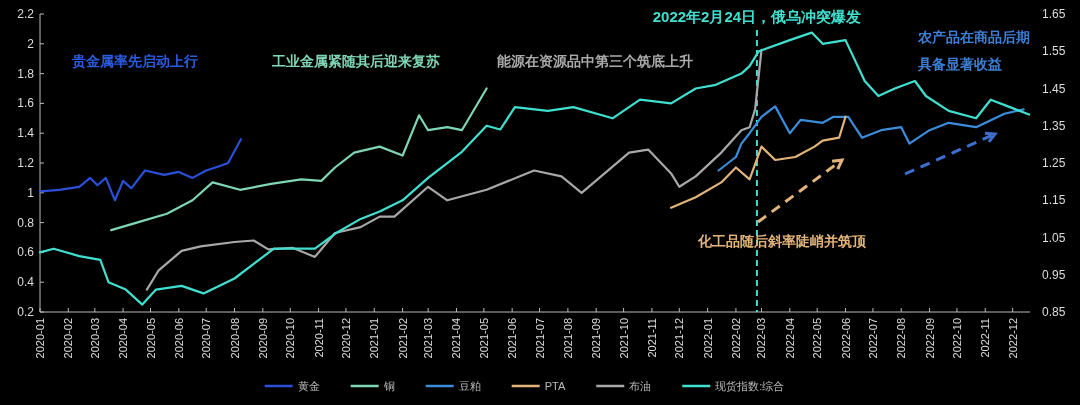  I want to click on annotation: 贵金属率先启动上行, so click(134, 61).